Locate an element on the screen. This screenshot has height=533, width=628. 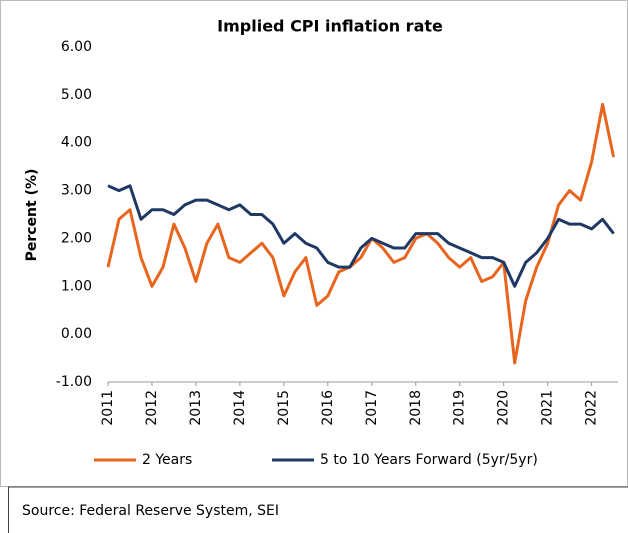
x-tick-label: 2019 is located at coordinates (460, 408).